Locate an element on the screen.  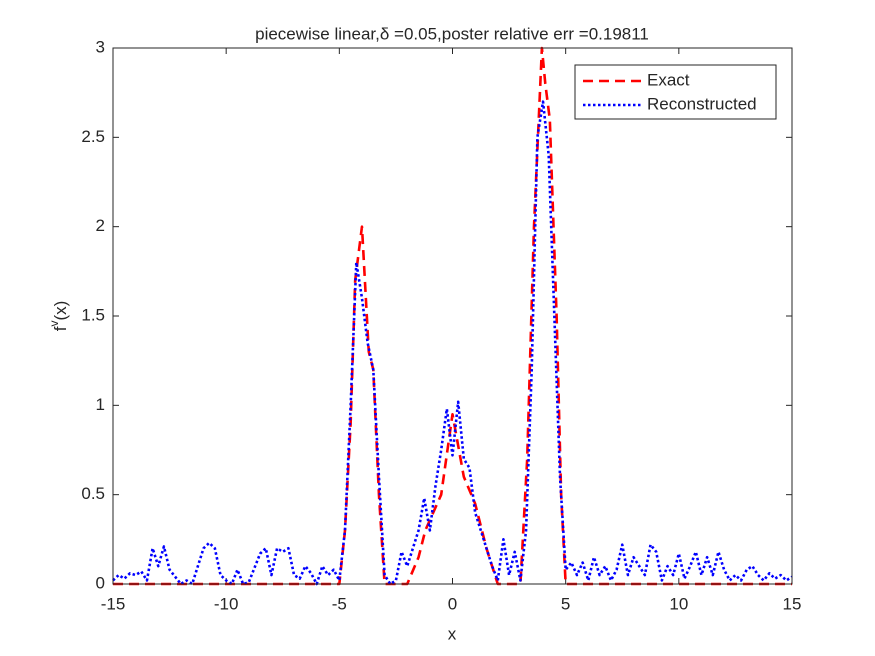
y-label-rest: (x) is located at coordinates (60, 311).